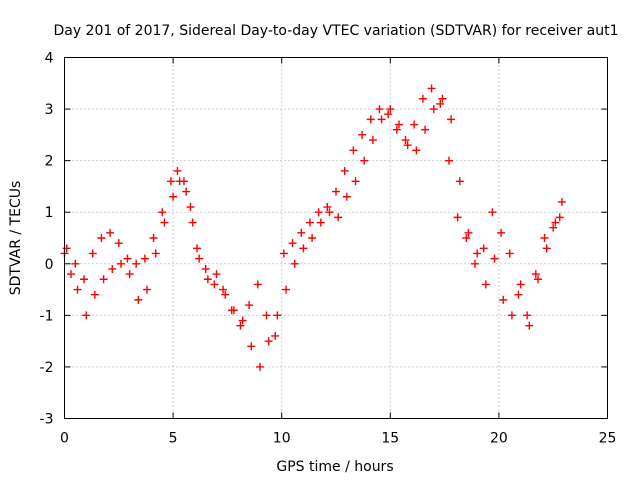  What do you see at coordinates (499, 439) in the screenshot?
I see `x-tick-label: 20` at bounding box center [499, 439].